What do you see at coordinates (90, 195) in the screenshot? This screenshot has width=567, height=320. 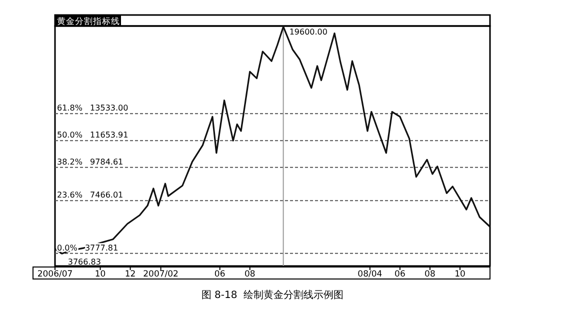 I see `ref-line-label: 23.6% 7466.01` at bounding box center [90, 195].